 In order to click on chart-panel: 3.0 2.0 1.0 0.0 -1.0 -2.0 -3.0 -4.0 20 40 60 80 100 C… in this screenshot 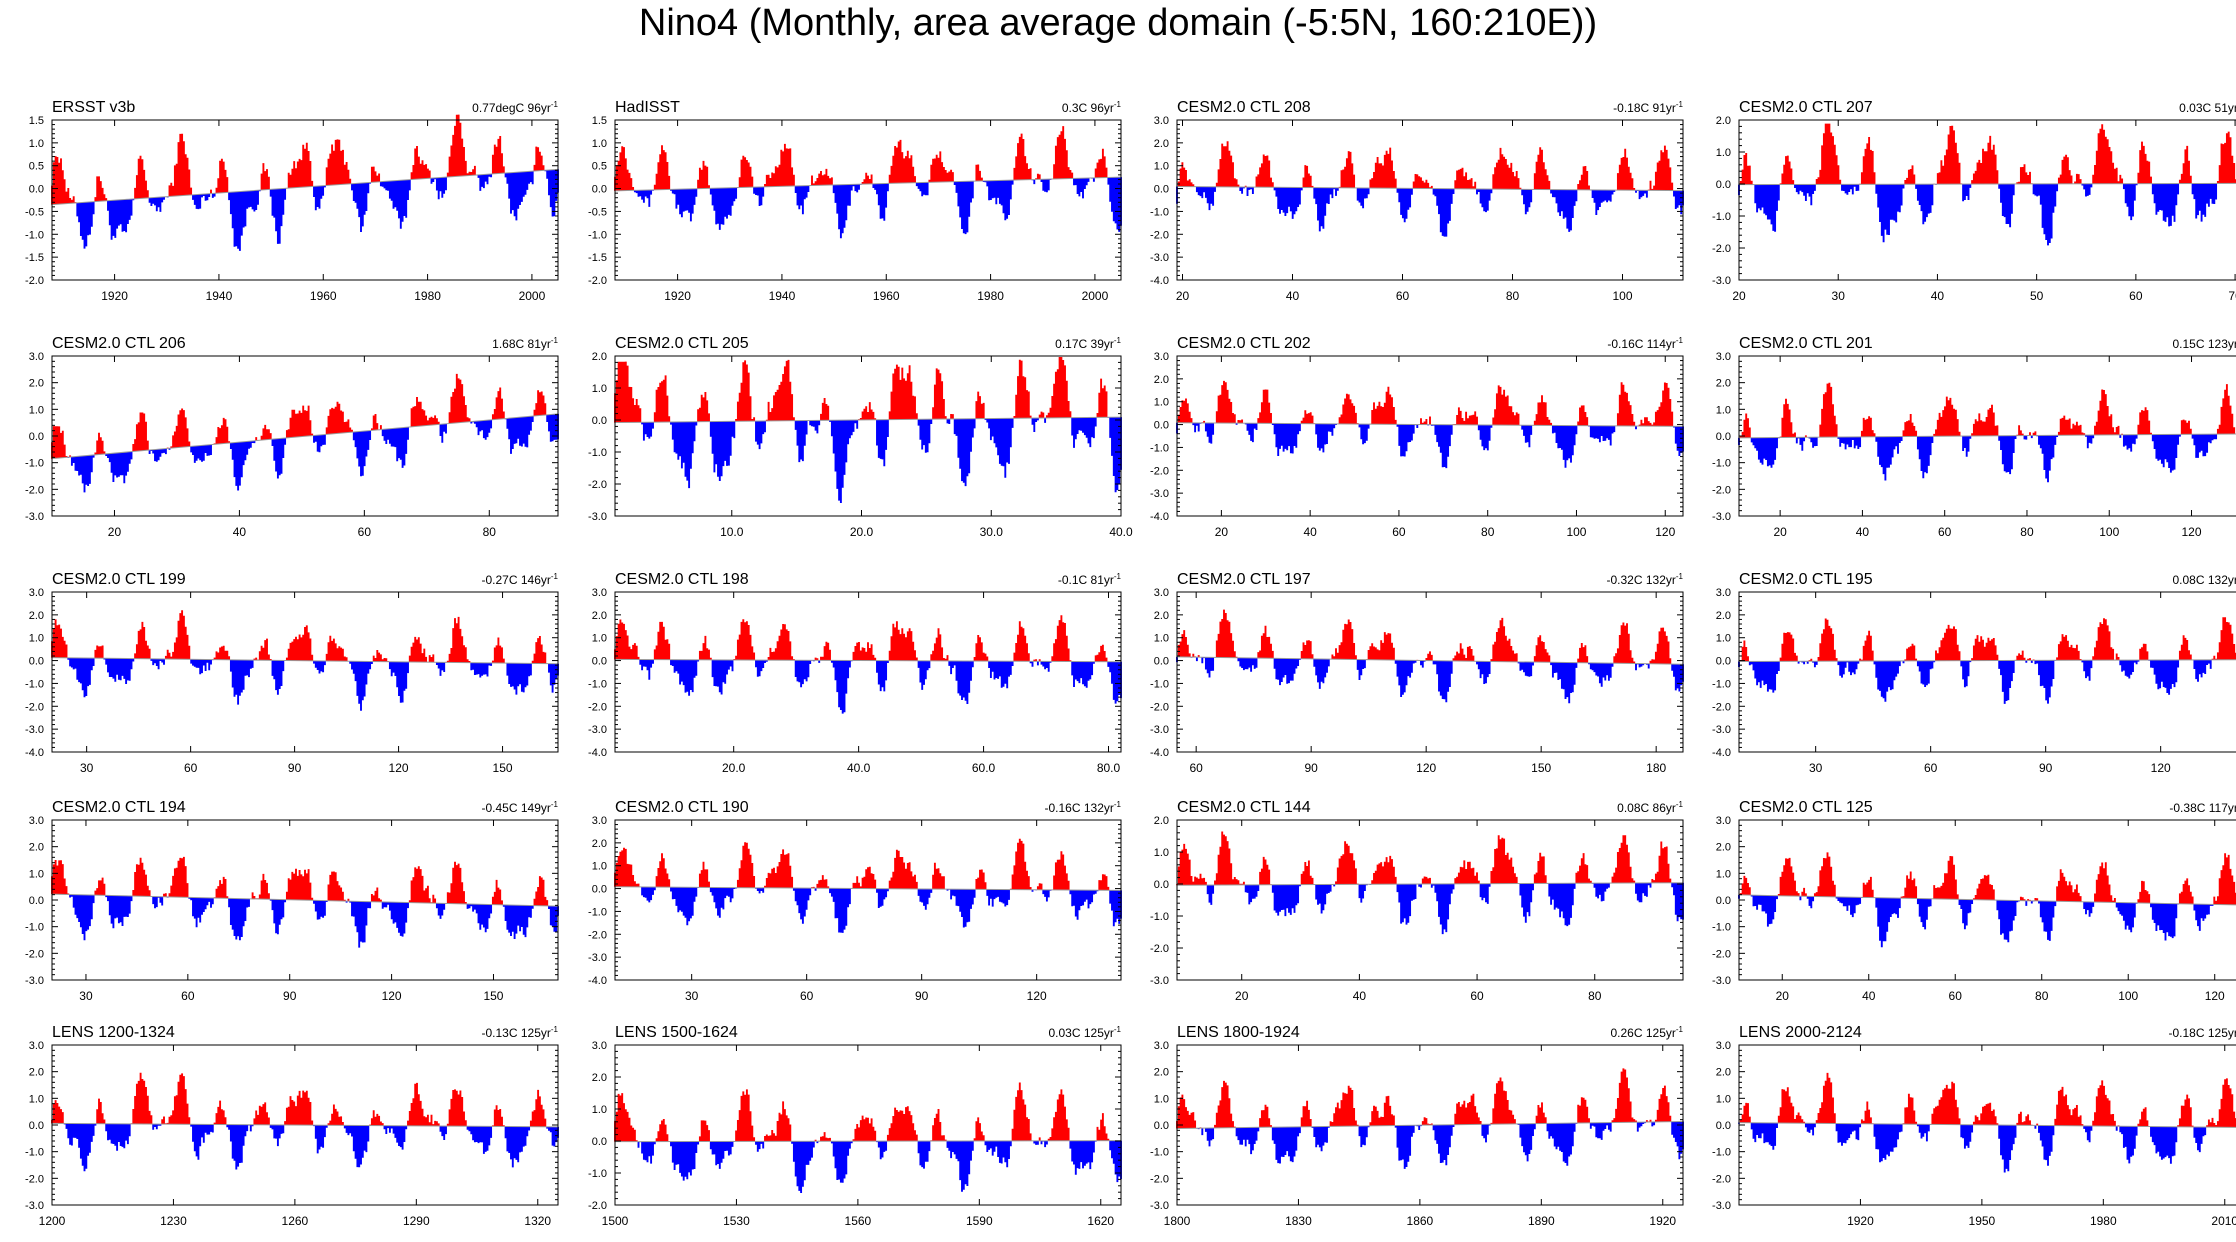, I will do `click(1417, 201)`.